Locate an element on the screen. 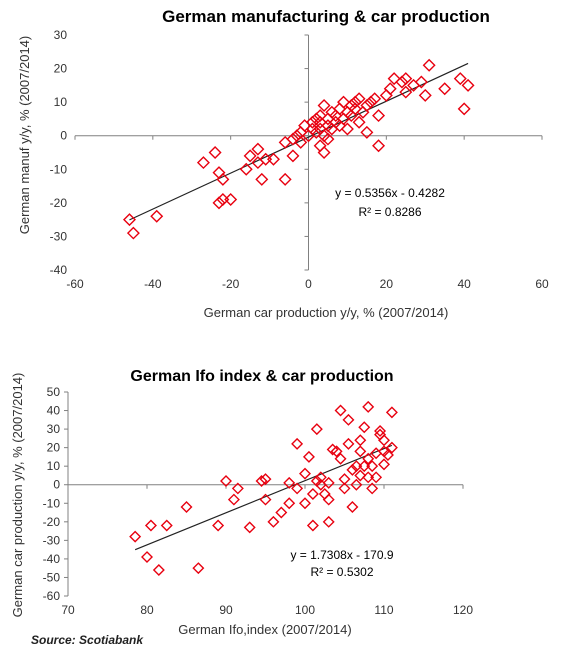  chart-2-x-axis-label: German Ifo,index (2007/2014) is located at coordinates (264, 629).